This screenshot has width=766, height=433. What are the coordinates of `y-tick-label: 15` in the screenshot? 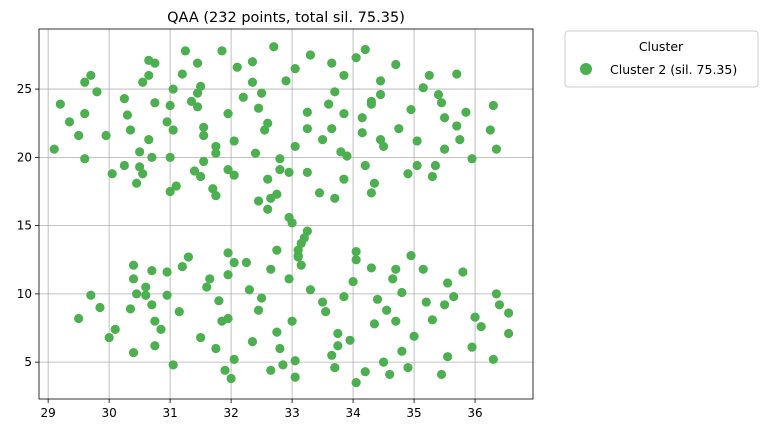 It's located at (24, 226).